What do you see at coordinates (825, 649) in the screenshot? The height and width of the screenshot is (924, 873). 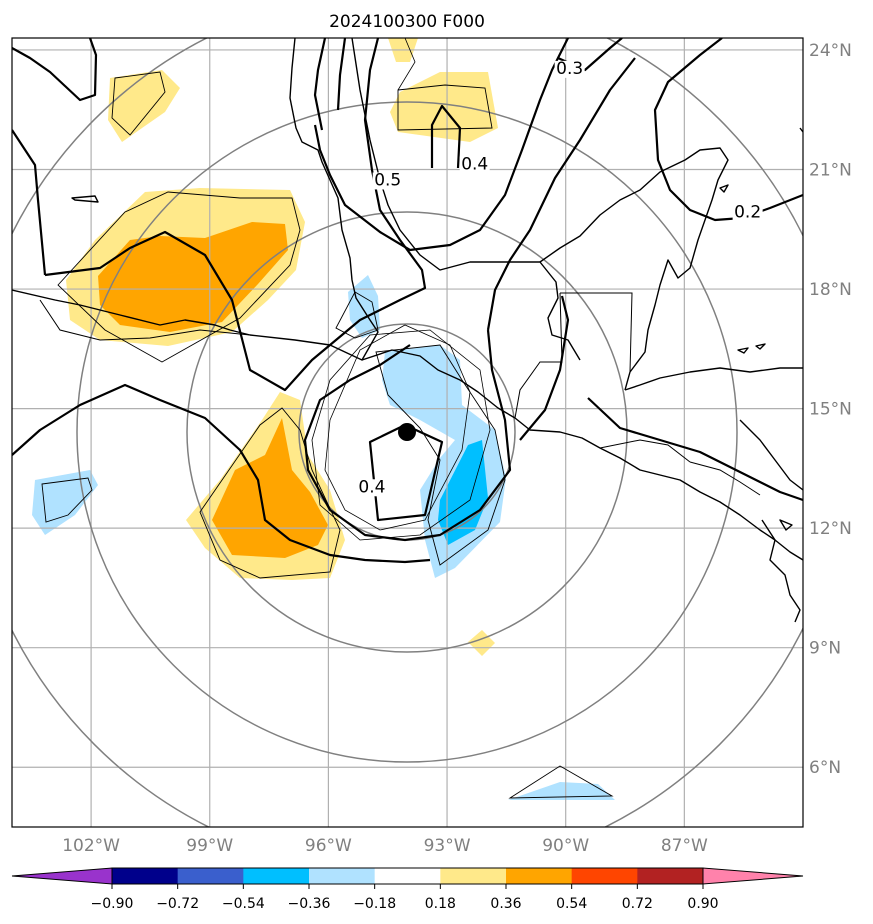 I see `latitude-tick-label: 9°N` at bounding box center [825, 649].